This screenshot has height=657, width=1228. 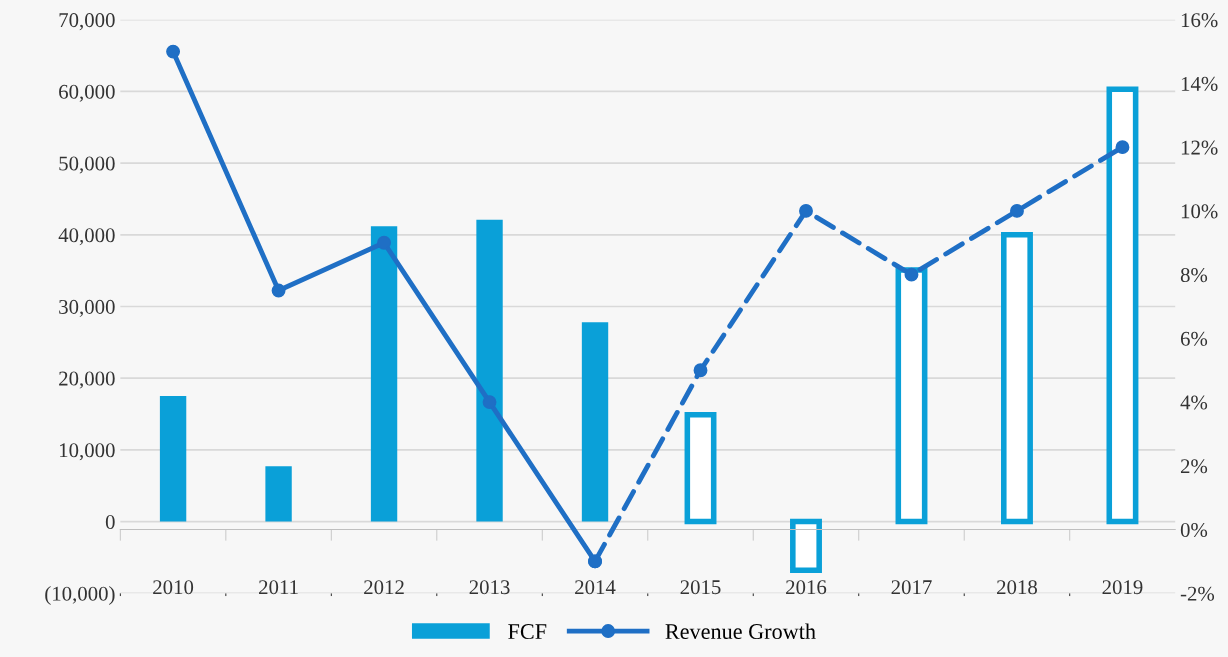 I want to click on y2-tick-label: 4%, so click(x=1194, y=402).